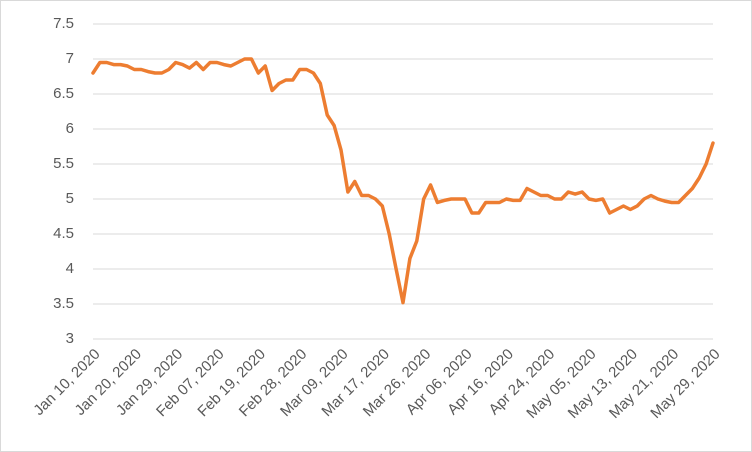 Image resolution: width=752 pixels, height=452 pixels. What do you see at coordinates (63, 23) in the screenshot?
I see `y-tick-label: 7.5` at bounding box center [63, 23].